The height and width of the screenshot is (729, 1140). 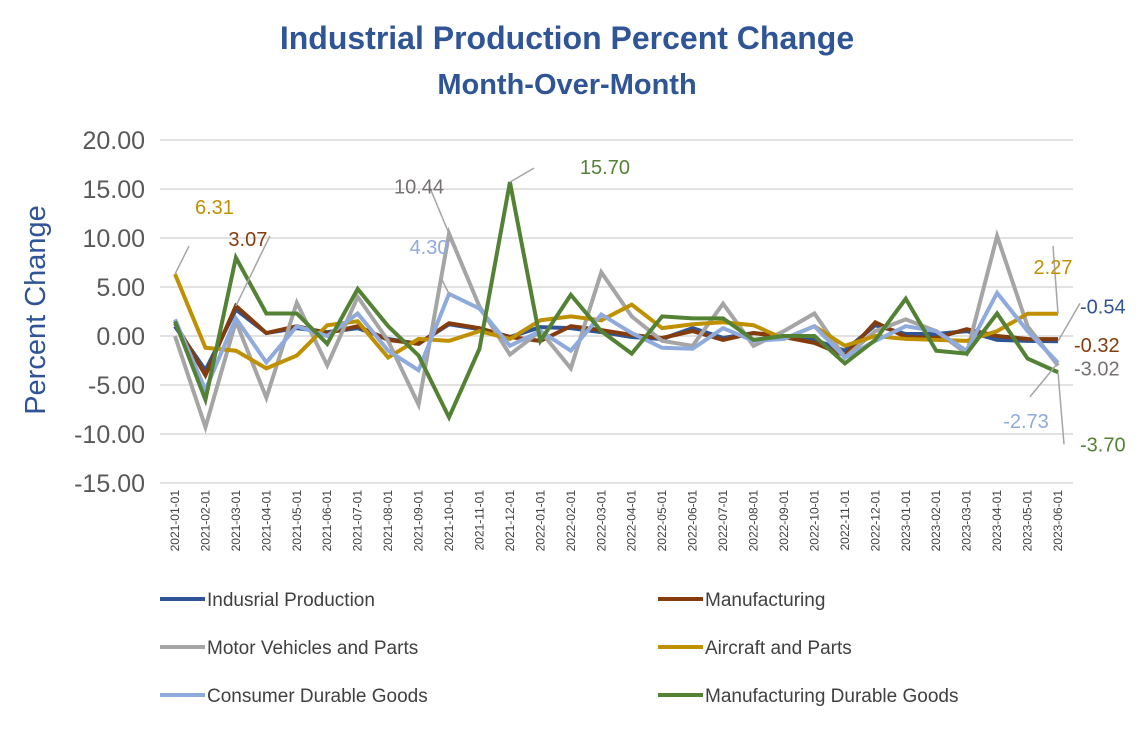 What do you see at coordinates (419, 188) in the screenshot?
I see `data-label: 10.44` at bounding box center [419, 188].